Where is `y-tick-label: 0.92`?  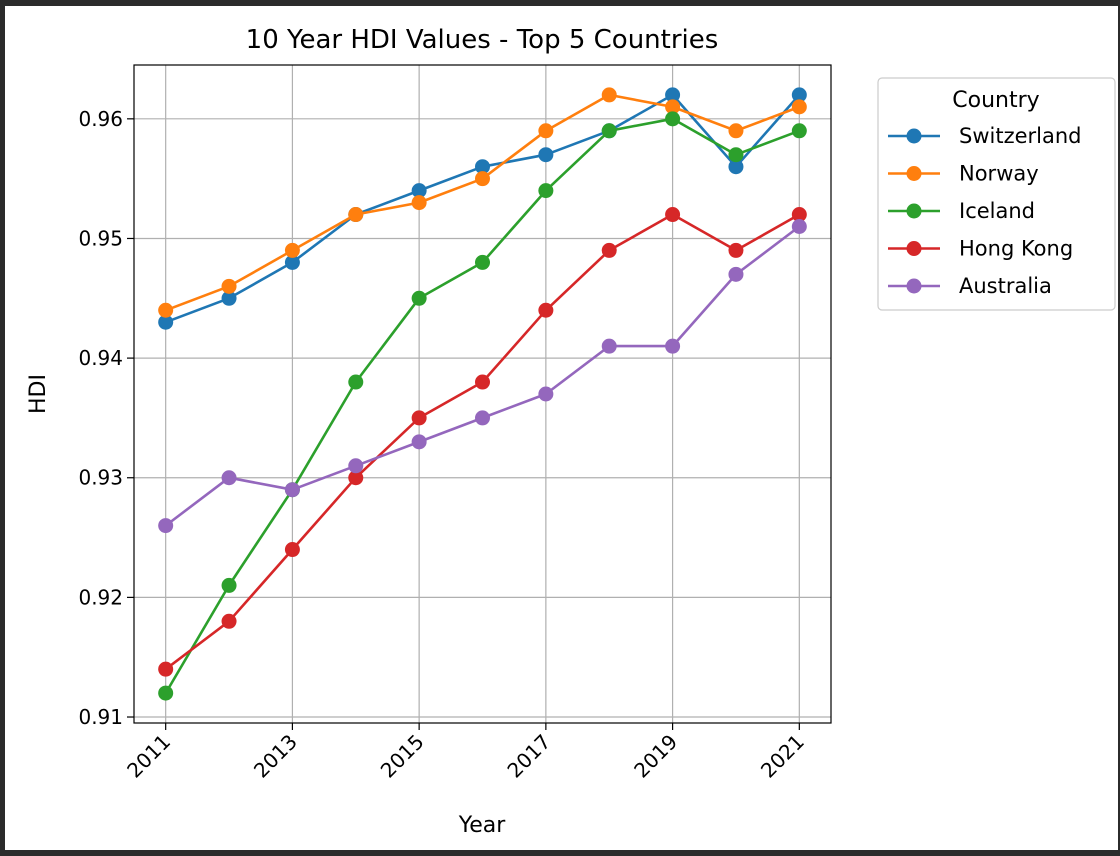
y-tick-label: 0.92 is located at coordinates (100, 597).